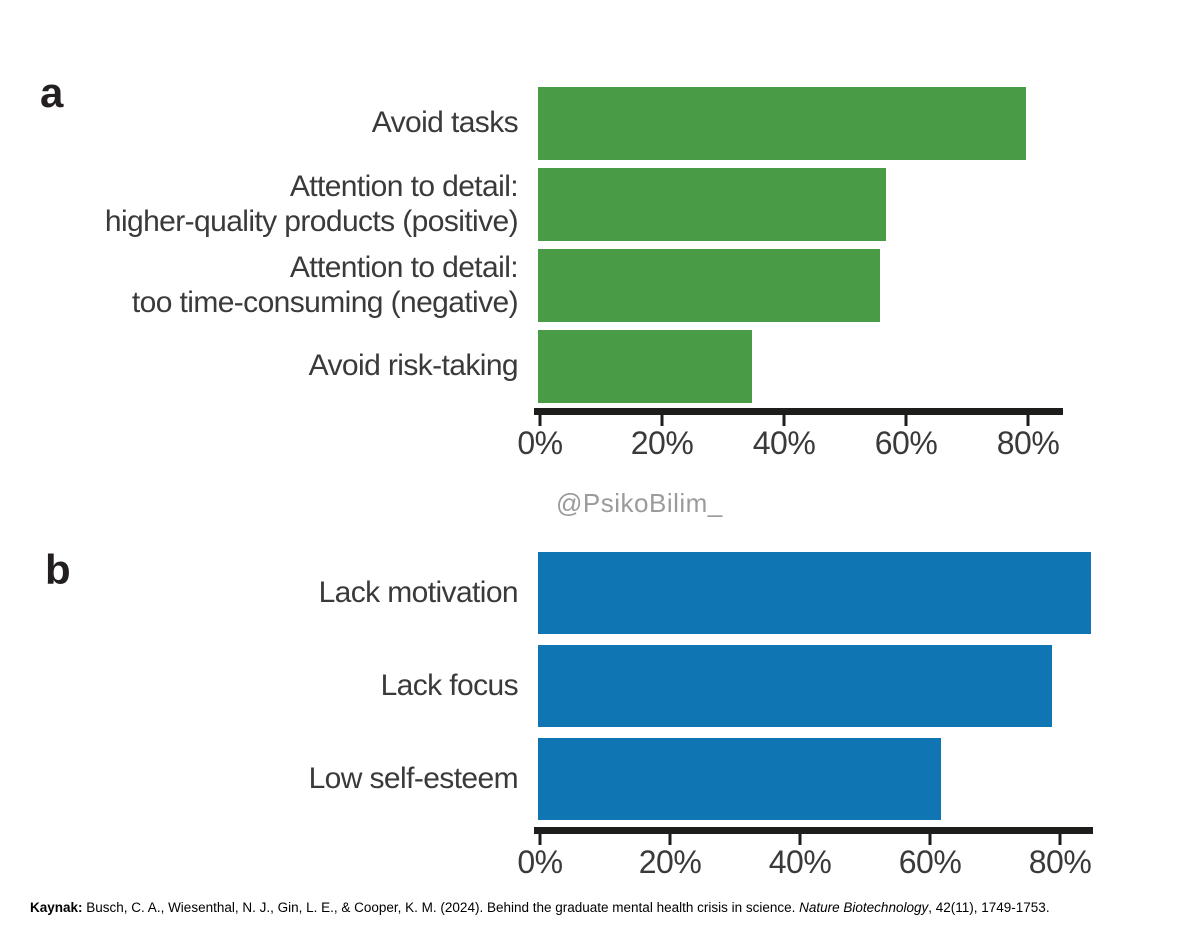  I want to click on category-label: Avoid risk-taking, so click(413, 366).